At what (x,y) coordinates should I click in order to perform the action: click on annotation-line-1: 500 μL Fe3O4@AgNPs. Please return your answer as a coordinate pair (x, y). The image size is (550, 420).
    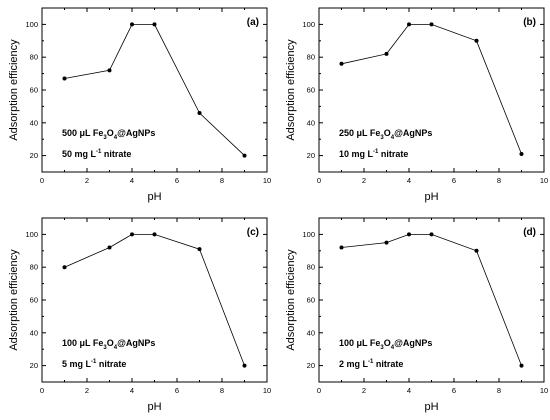
    Looking at the image, I should click on (108, 134).